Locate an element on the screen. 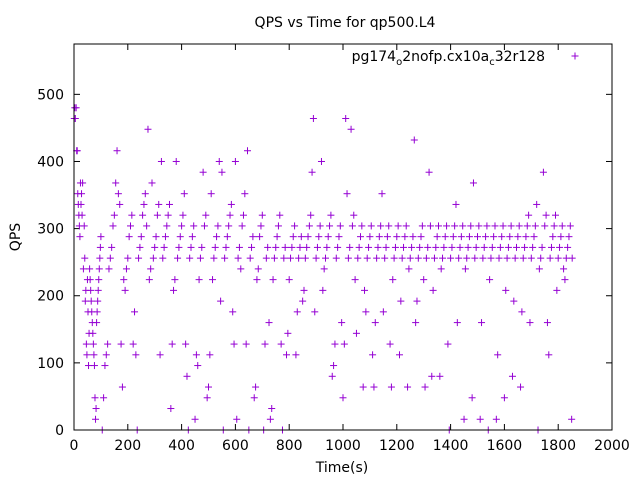 This screenshot has width=640, height=480. y-tick: 300 is located at coordinates (324, 230).